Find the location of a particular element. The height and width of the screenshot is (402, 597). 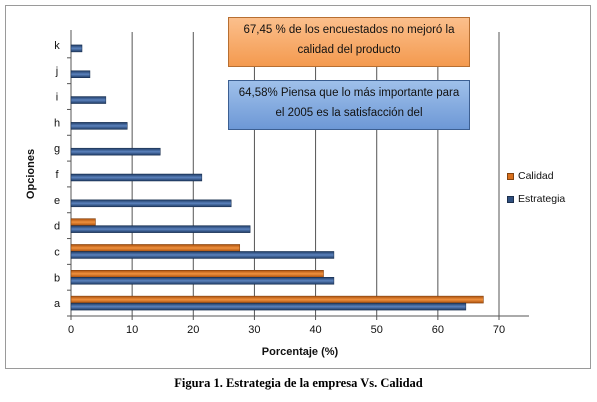

legend-item-calidad: Calidad is located at coordinates (530, 176).